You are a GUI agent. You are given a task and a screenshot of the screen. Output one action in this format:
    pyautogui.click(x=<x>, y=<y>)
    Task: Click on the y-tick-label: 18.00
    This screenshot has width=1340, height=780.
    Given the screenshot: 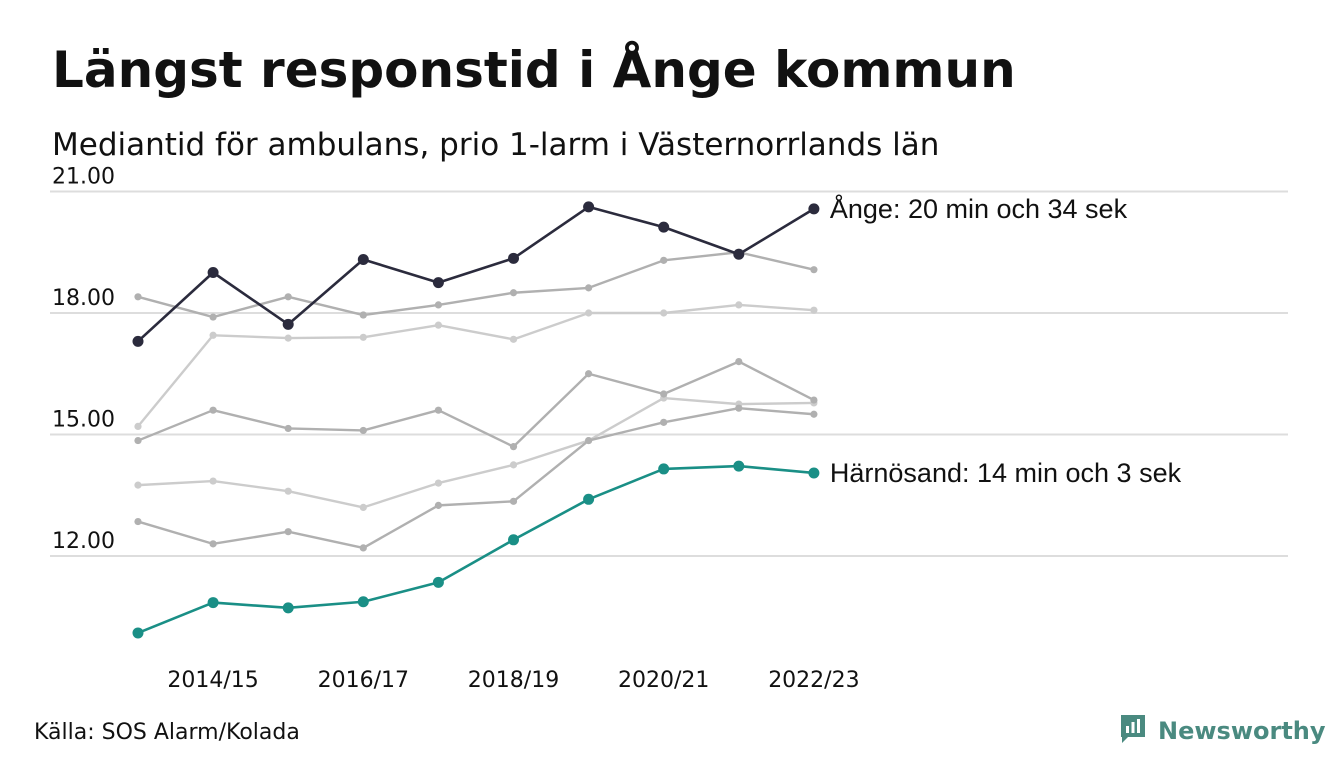 What is the action you would take?
    pyautogui.click(x=83, y=298)
    